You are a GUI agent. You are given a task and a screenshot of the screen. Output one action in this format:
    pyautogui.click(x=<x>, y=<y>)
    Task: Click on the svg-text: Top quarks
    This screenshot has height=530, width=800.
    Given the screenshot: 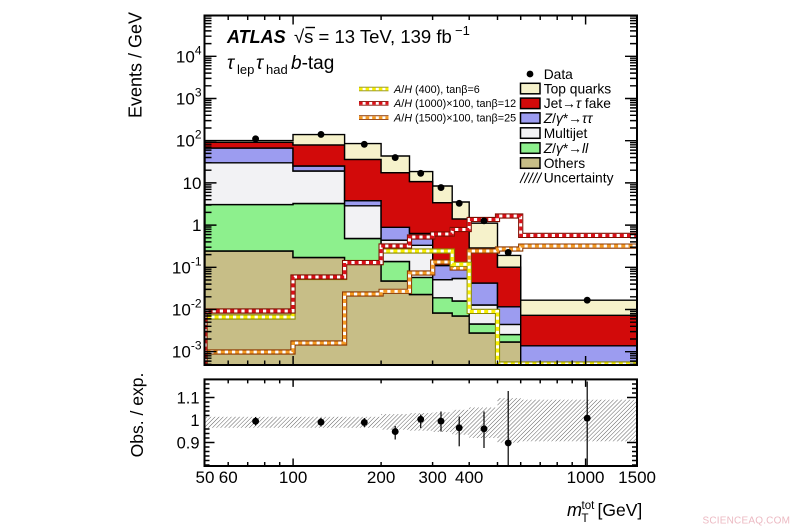 What is the action you would take?
    pyautogui.click(x=578, y=88)
    